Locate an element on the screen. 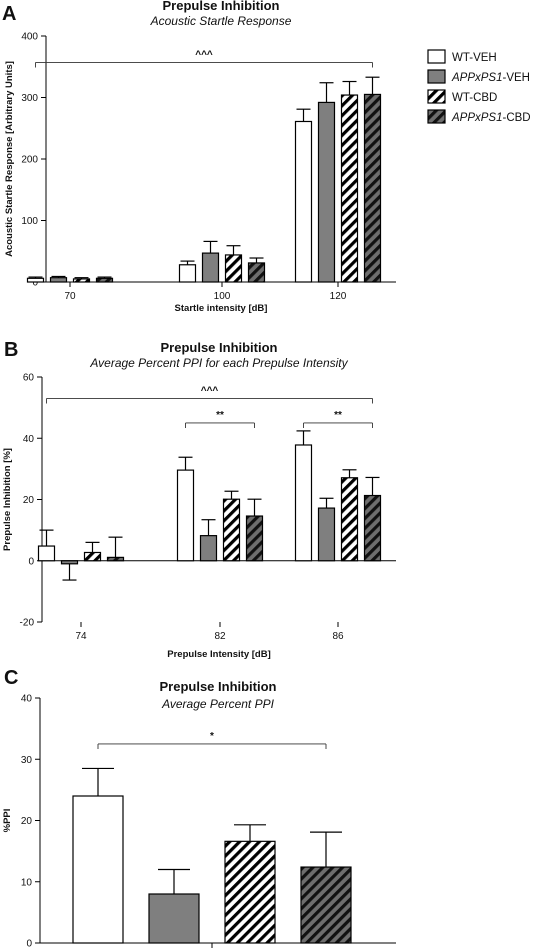 This screenshot has height=950, width=533. y-tick-label: 100 is located at coordinates (29, 221).